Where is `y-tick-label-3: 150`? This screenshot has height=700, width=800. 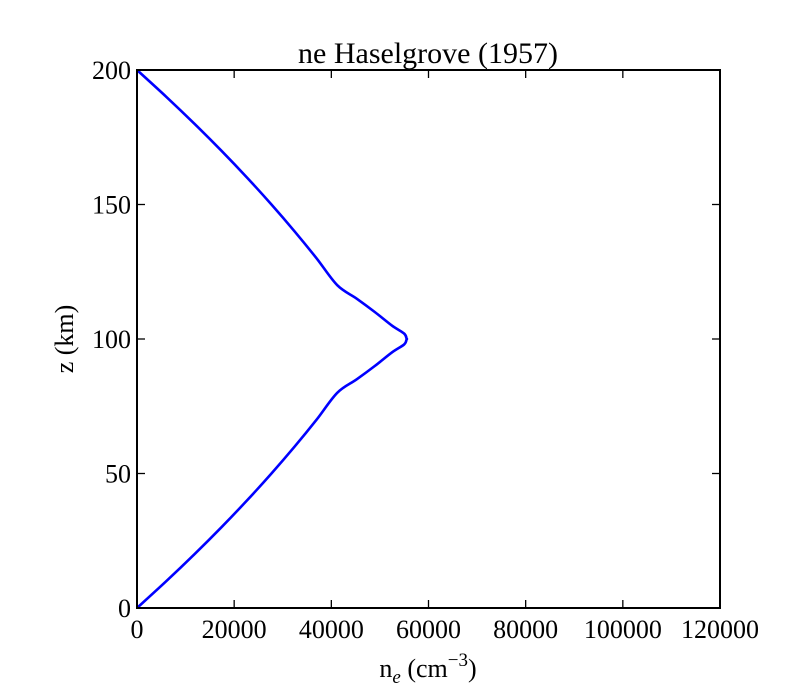
y-tick-label-3: 150 is located at coordinates (111, 205).